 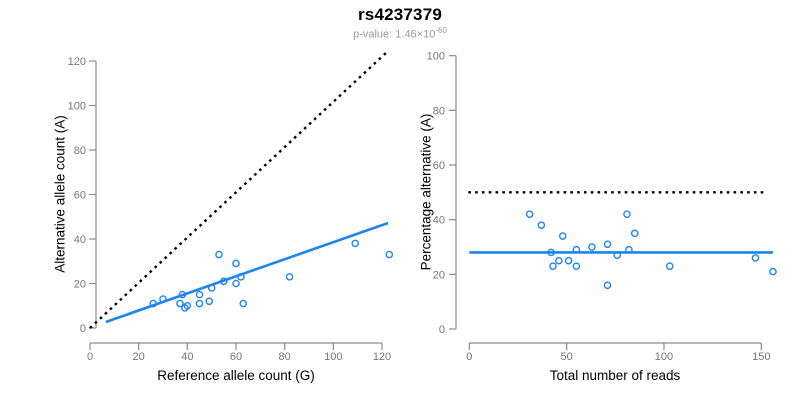 I want to click on x-tick-label: 20, so click(x=139, y=357).